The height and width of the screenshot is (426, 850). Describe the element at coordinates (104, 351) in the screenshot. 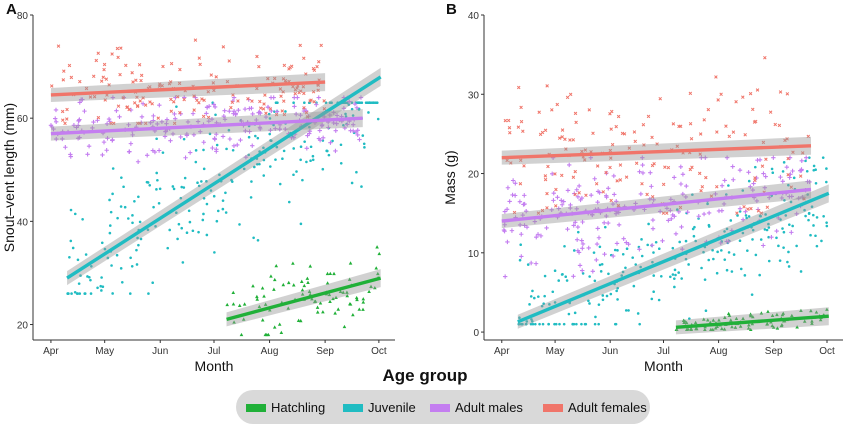

I see `x-tick-label: May` at that location.